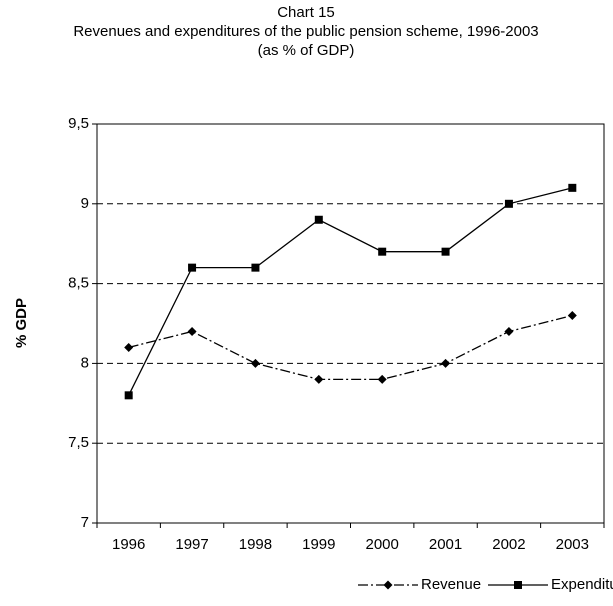  I want to click on x-tick-label: 2003, so click(572, 544).